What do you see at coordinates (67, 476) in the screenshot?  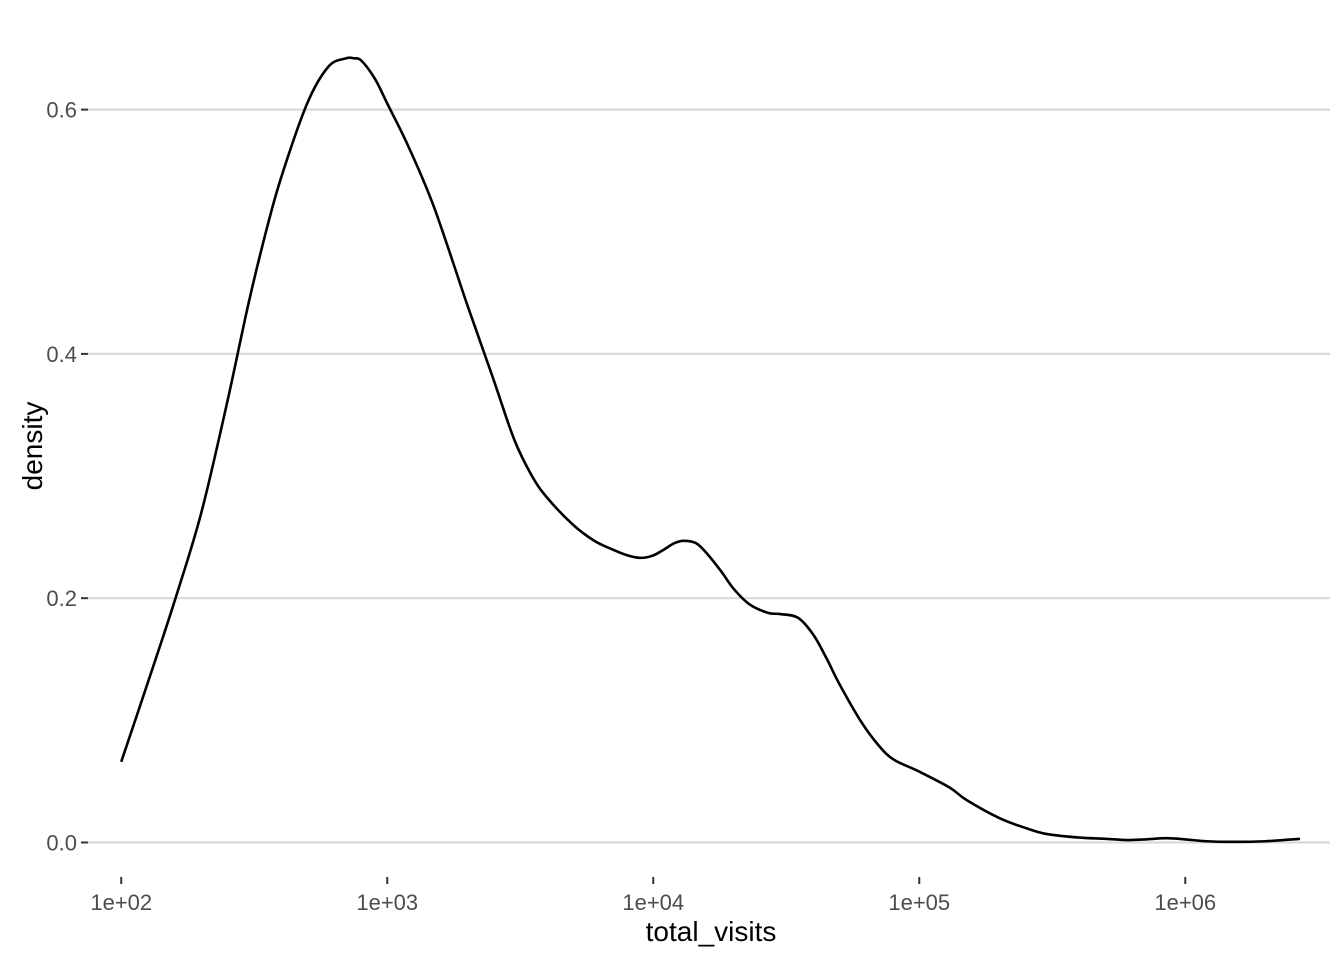 I see `y-axis: 0.0 0.2 0.4 0.6` at bounding box center [67, 476].